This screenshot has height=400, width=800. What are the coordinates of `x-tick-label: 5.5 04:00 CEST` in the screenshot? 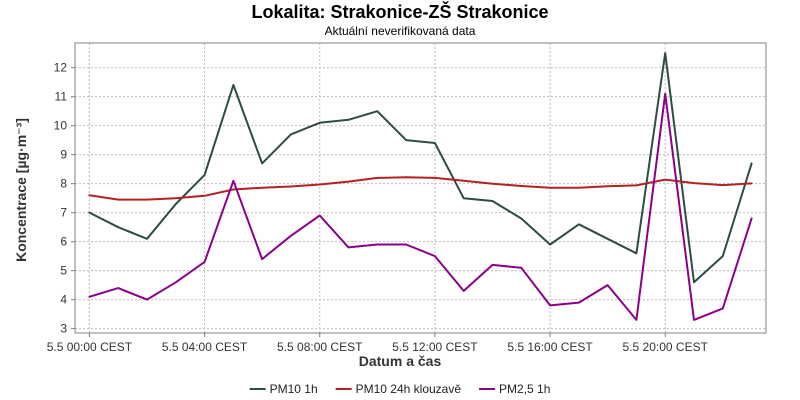 It's located at (205, 347).